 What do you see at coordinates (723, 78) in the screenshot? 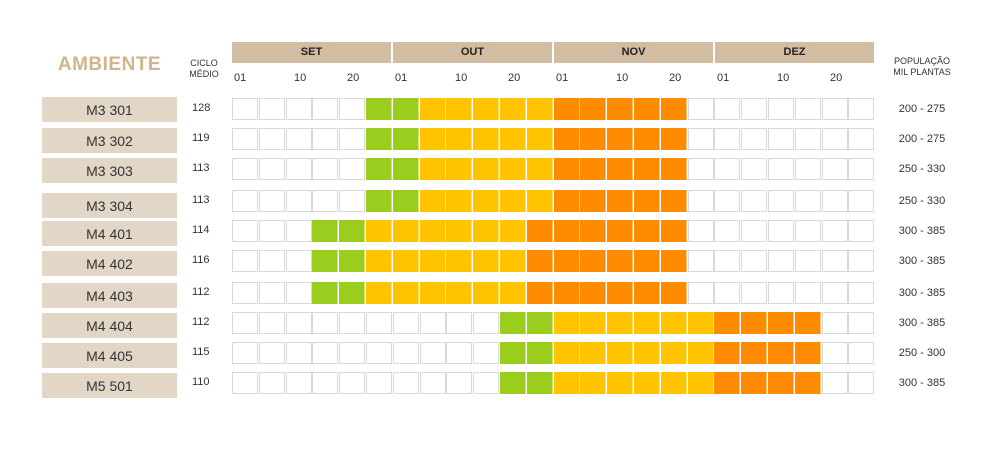
I see `month-tick: 01` at bounding box center [723, 78].